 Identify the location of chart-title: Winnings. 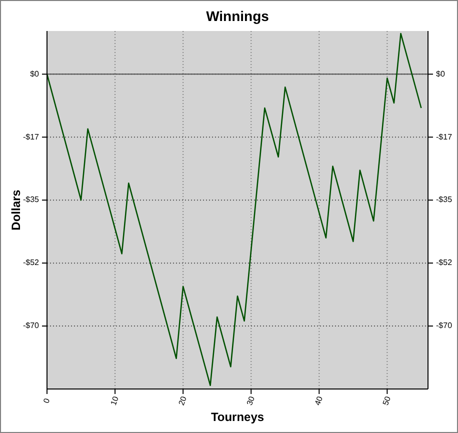
(238, 16).